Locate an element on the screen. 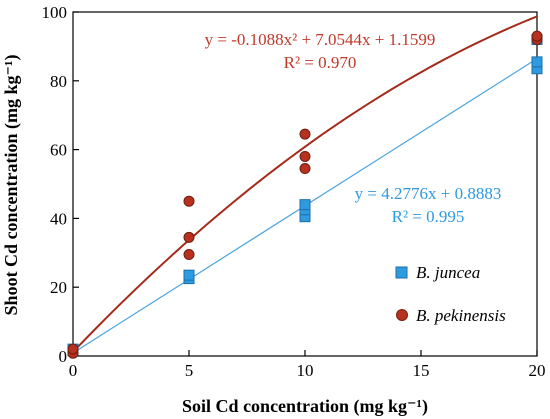  legend-label-juncea: B. juncea is located at coordinates (448, 272).